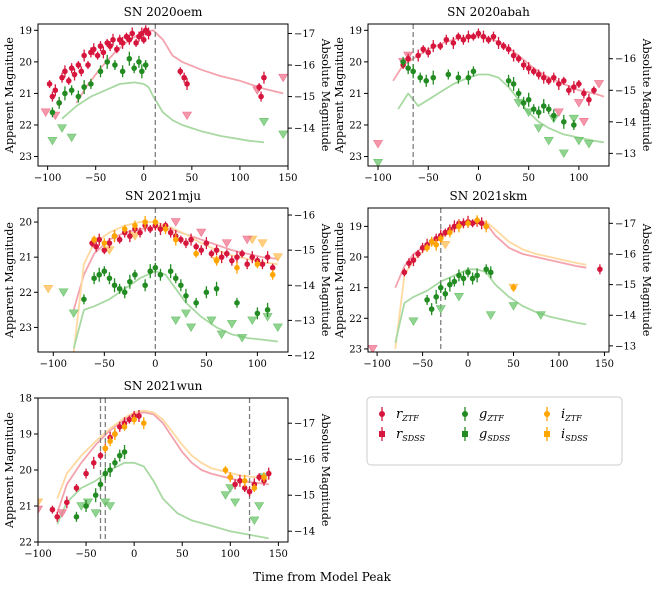  What do you see at coordinates (410, 418) in the screenshot?
I see `legend-label-subscript: ZTF` at bounding box center [410, 418].